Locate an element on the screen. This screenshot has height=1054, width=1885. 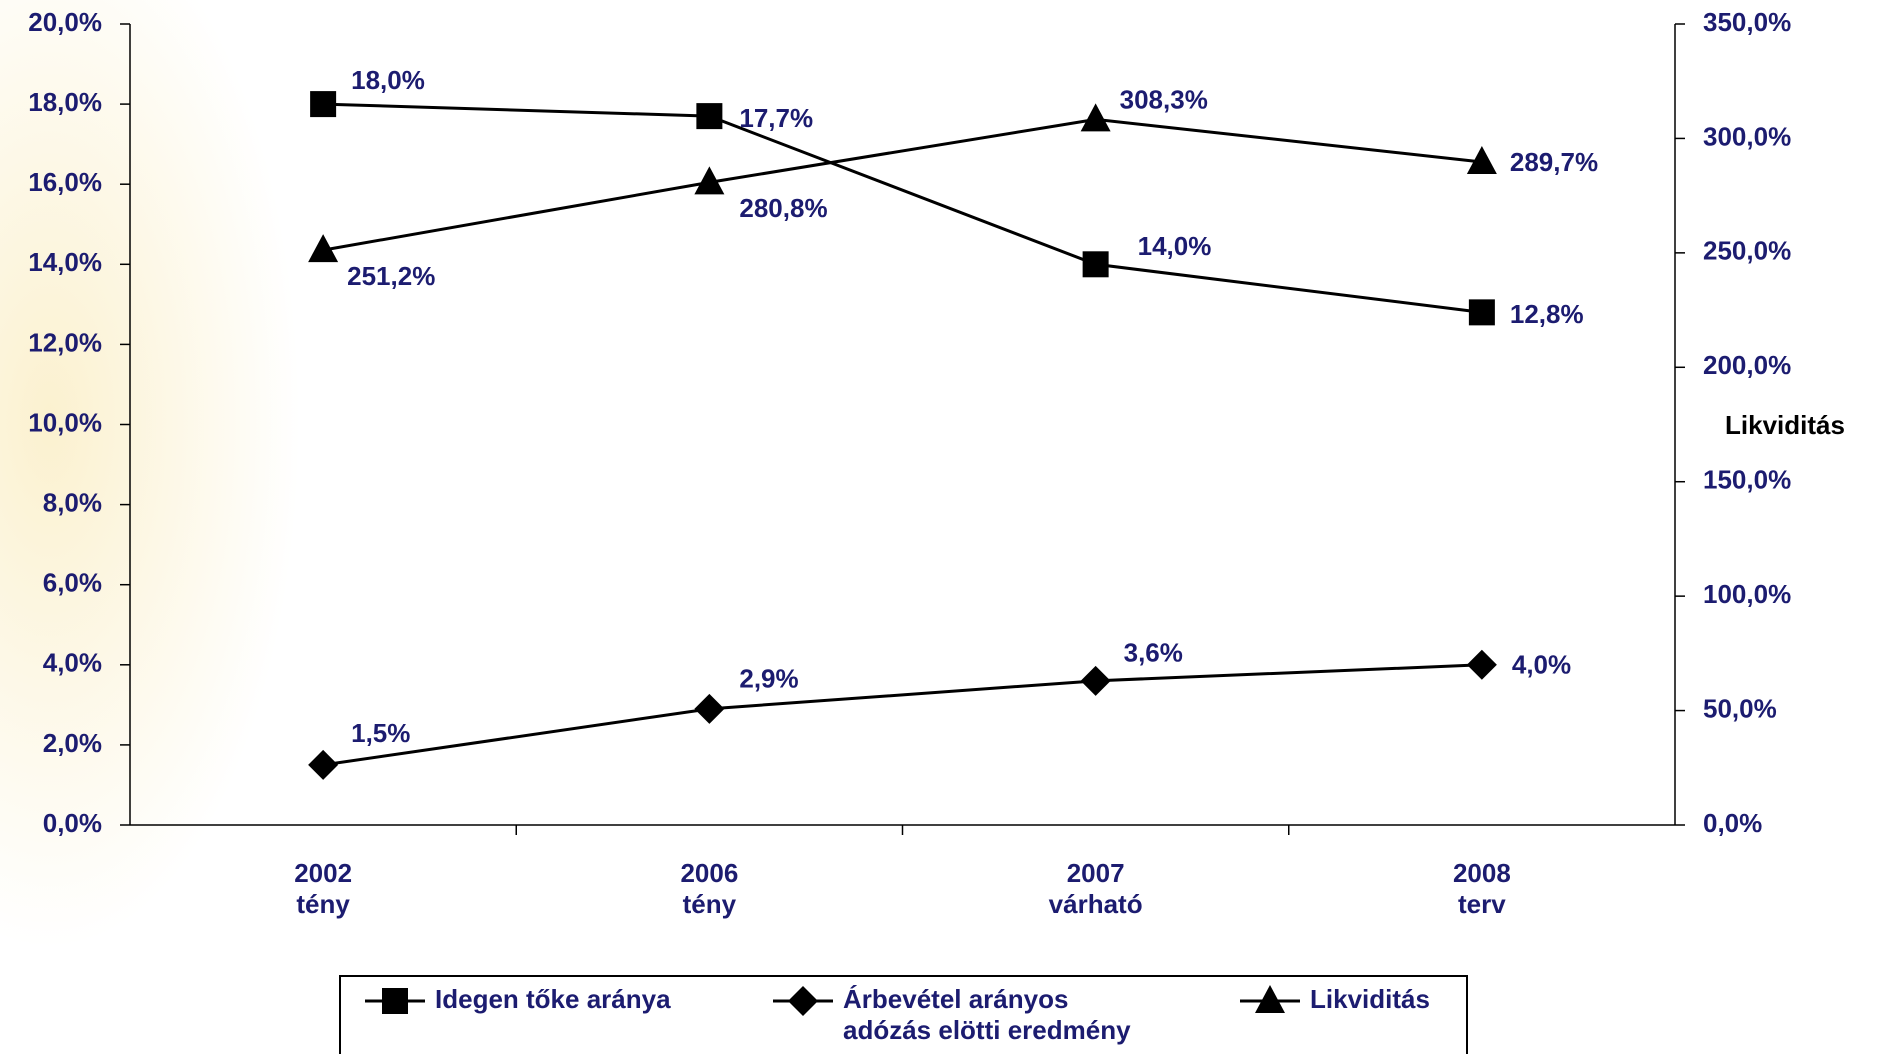
legend-box is located at coordinates (903, 1014).